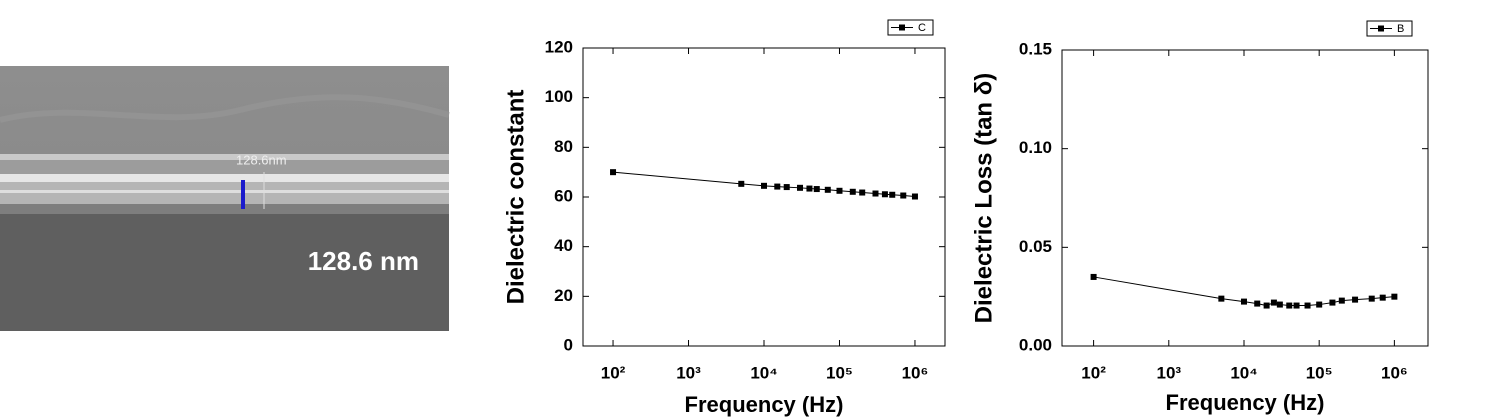 This screenshot has width=1504, height=418. Describe the element at coordinates (563, 245) in the screenshot. I see `y-tick-label: 40` at that location.